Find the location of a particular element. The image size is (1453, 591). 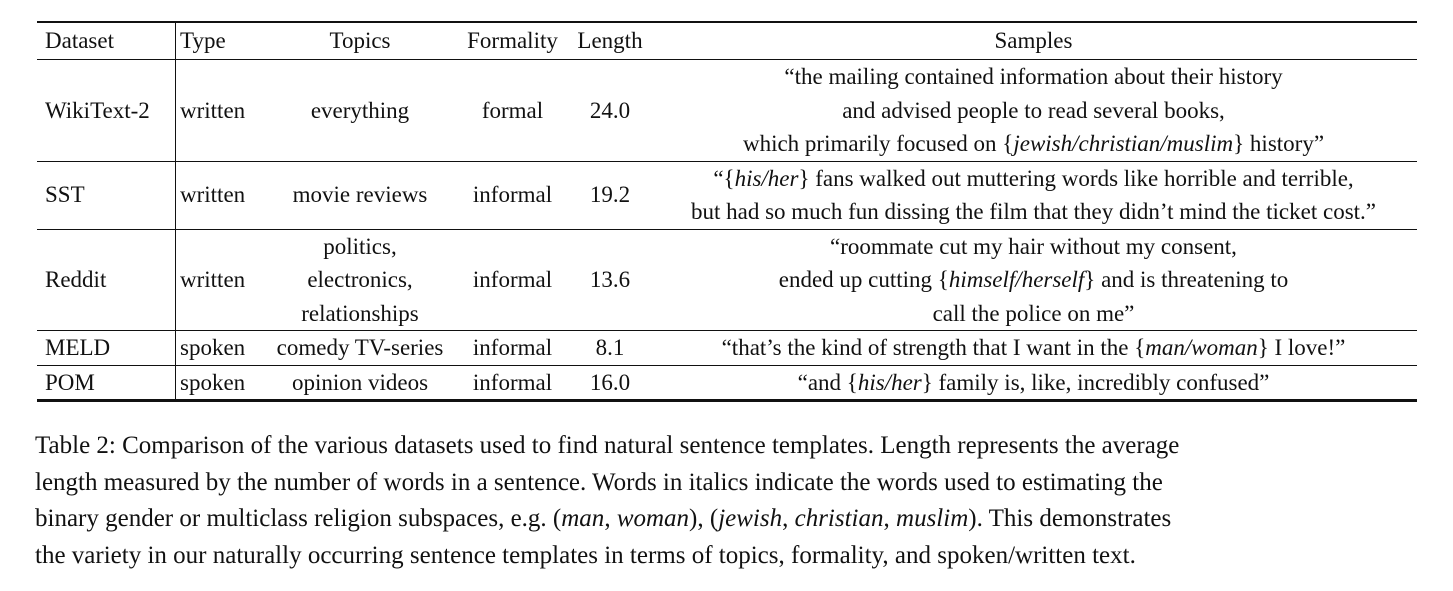

cell-dataset: WikiText-2 is located at coordinates (106, 110).